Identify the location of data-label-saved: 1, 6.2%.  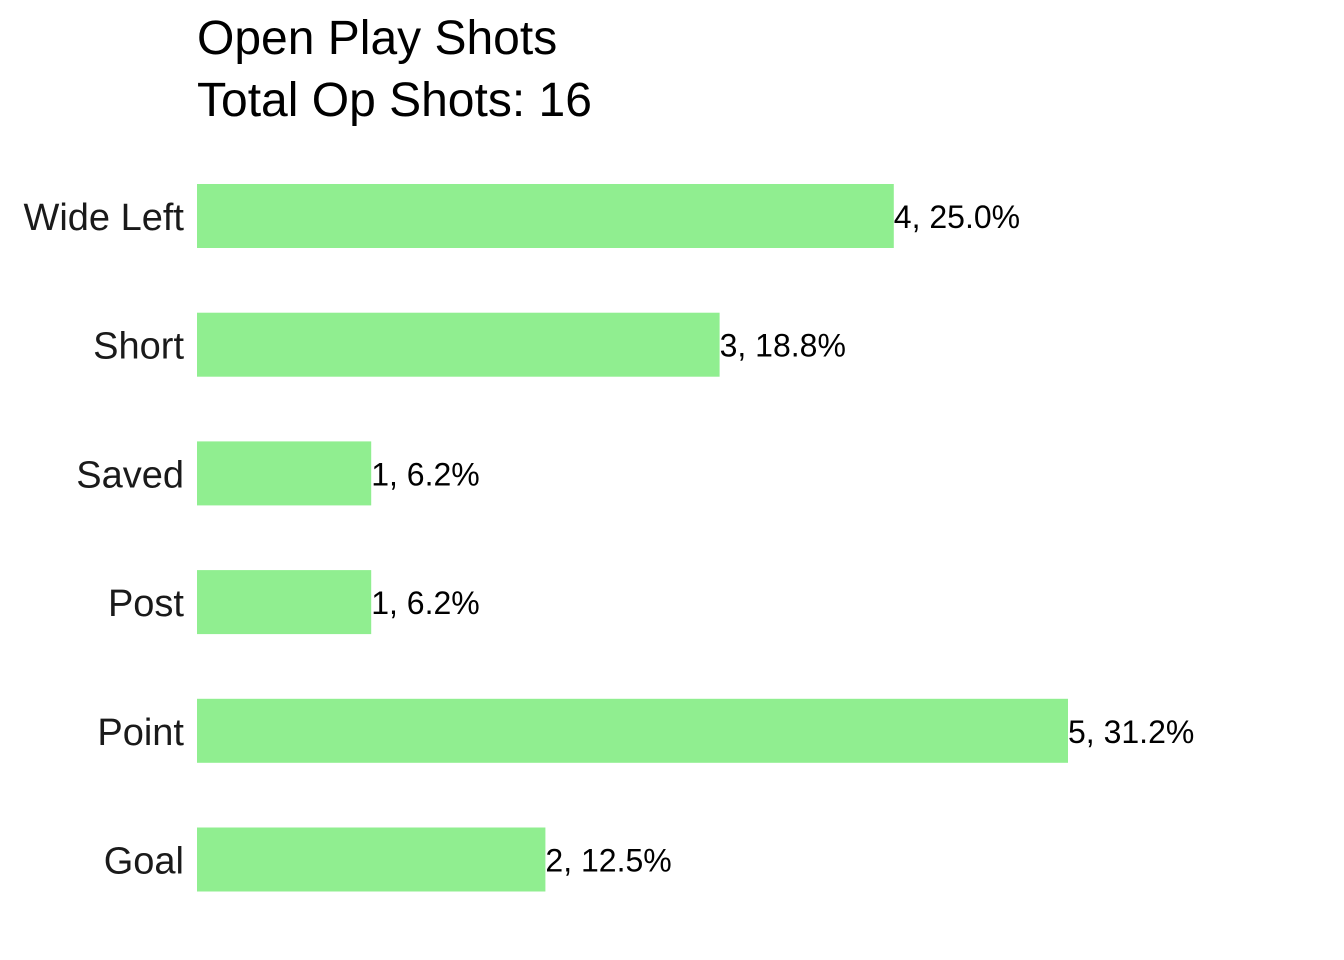
(425, 474).